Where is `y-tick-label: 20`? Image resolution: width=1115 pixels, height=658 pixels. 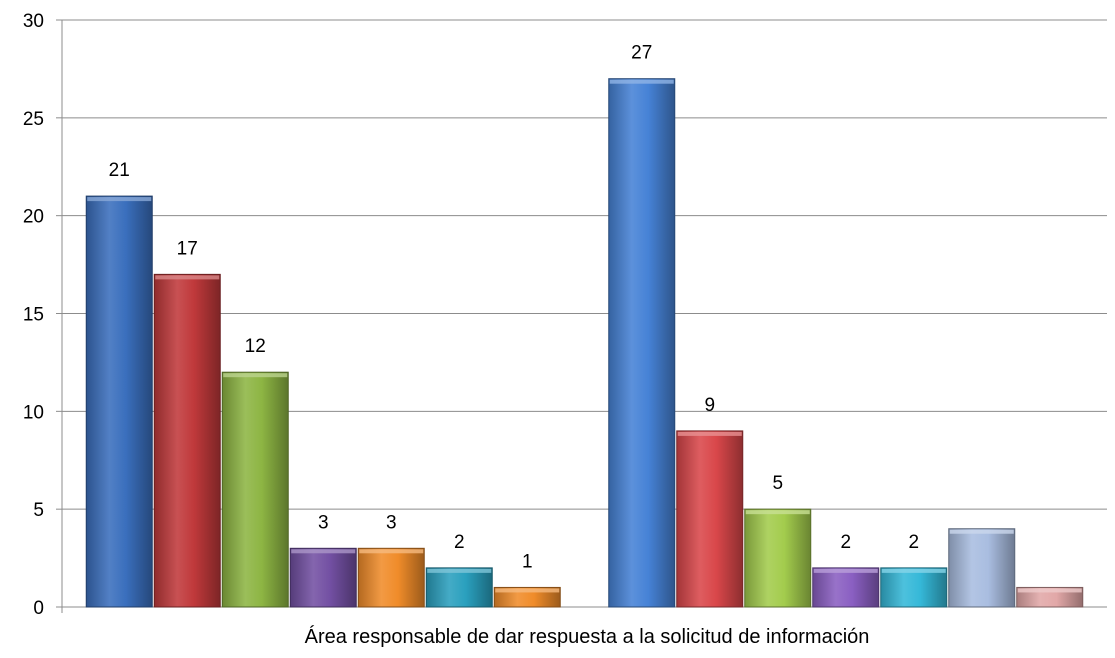
y-tick-label: 20 is located at coordinates (33, 217).